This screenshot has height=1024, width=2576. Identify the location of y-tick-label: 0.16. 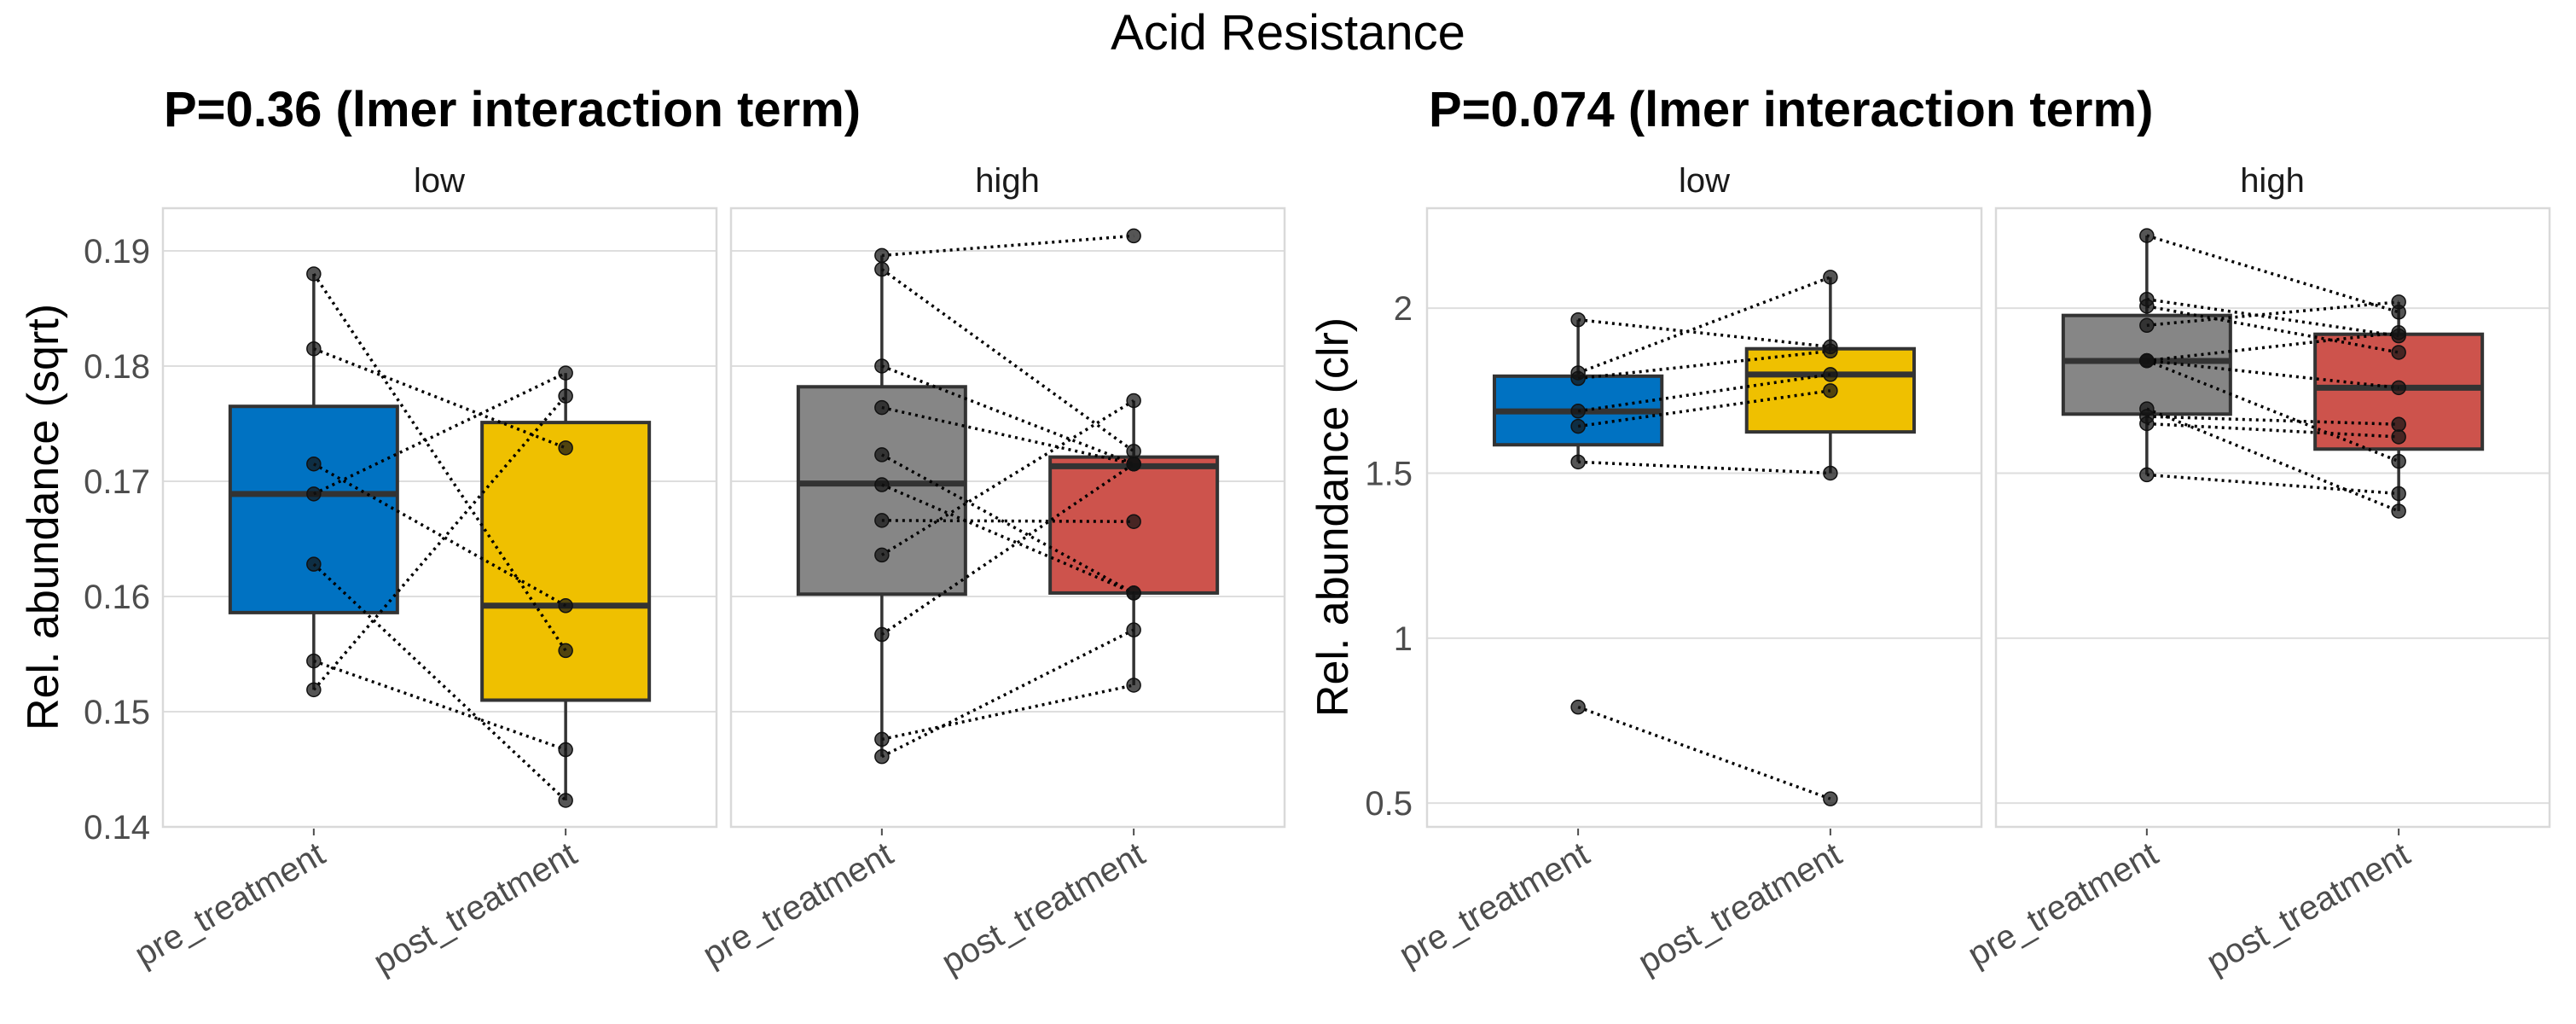
(117, 597).